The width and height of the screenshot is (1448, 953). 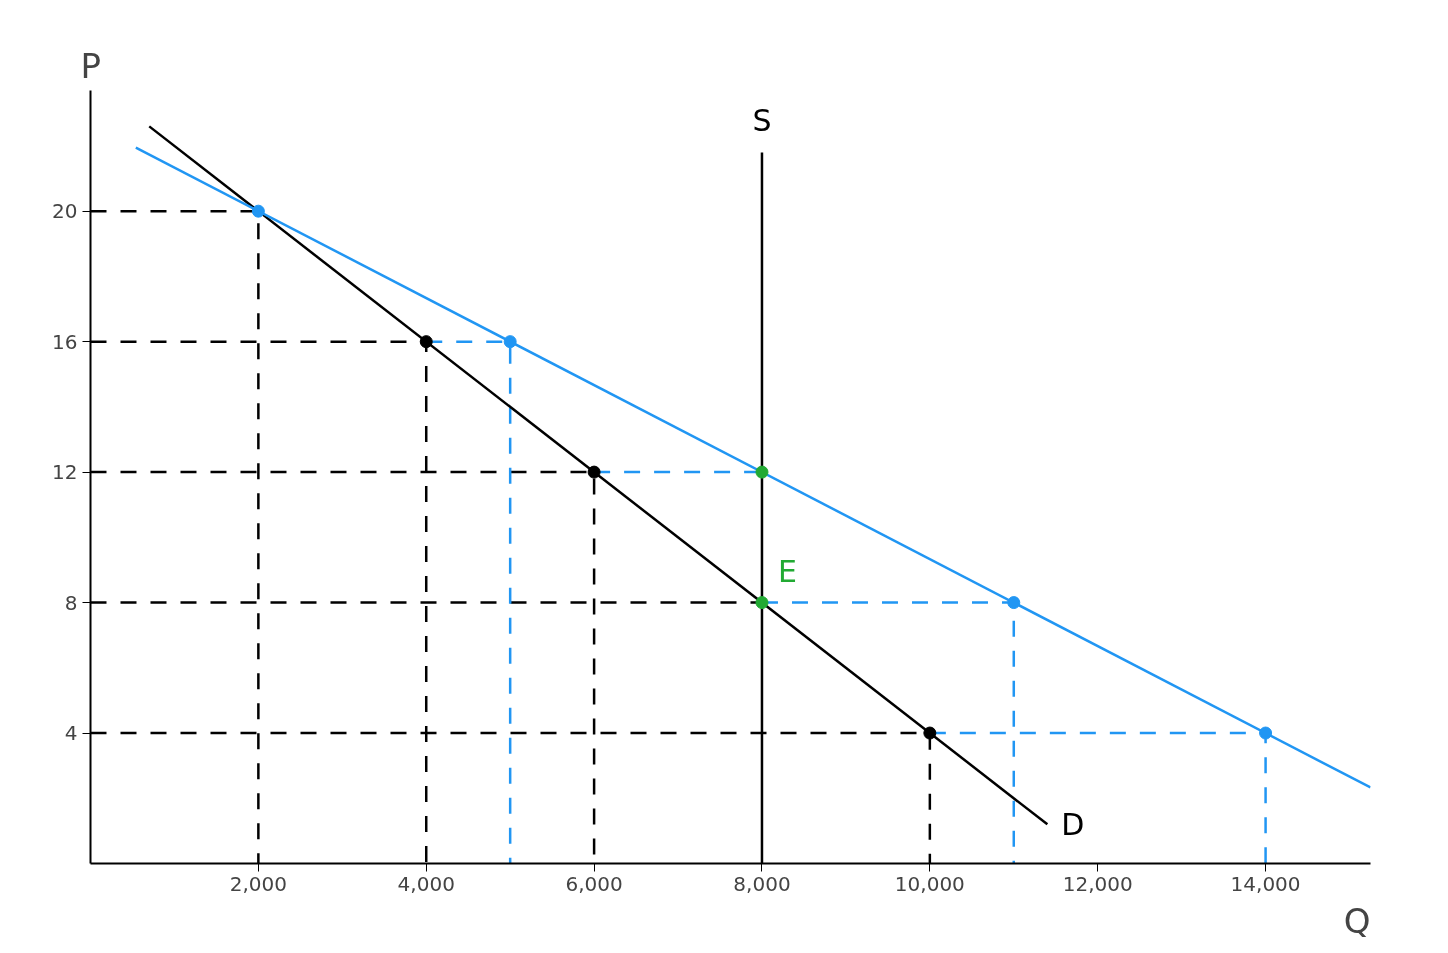 I want to click on x-tick-label: 4,000, so click(x=426, y=883).